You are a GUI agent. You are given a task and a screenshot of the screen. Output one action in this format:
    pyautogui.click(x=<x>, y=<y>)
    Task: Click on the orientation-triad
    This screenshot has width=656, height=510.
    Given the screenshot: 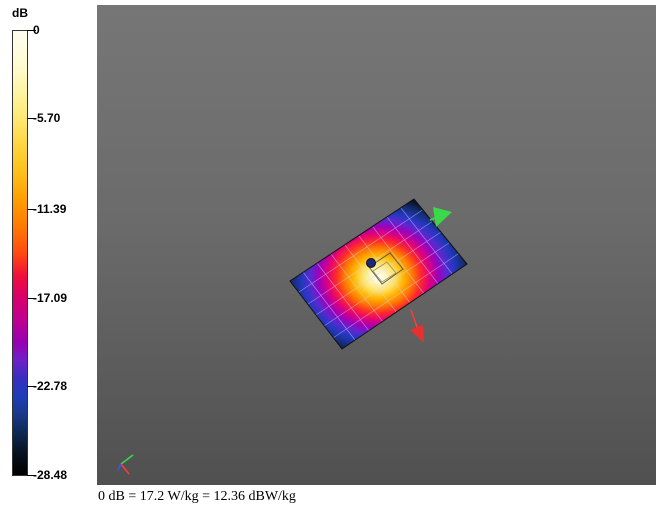 What is the action you would take?
    pyautogui.click(x=125, y=464)
    